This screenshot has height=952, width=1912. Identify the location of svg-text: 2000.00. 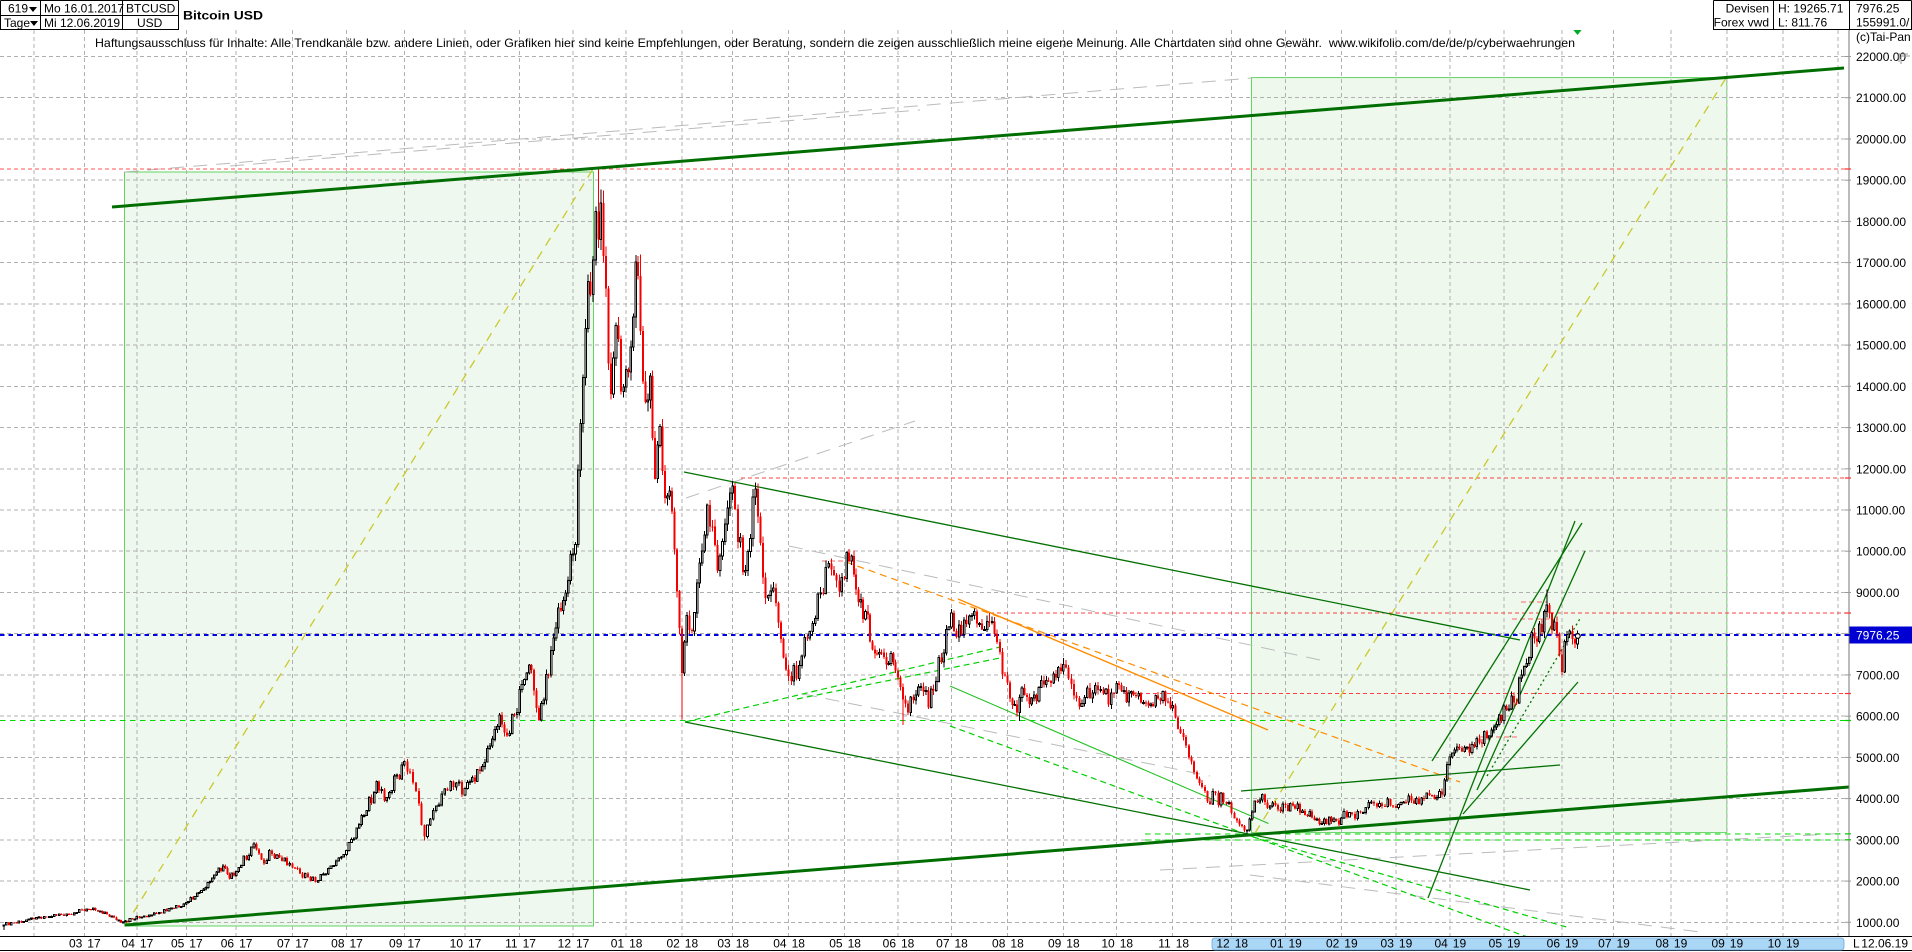
(1878, 882).